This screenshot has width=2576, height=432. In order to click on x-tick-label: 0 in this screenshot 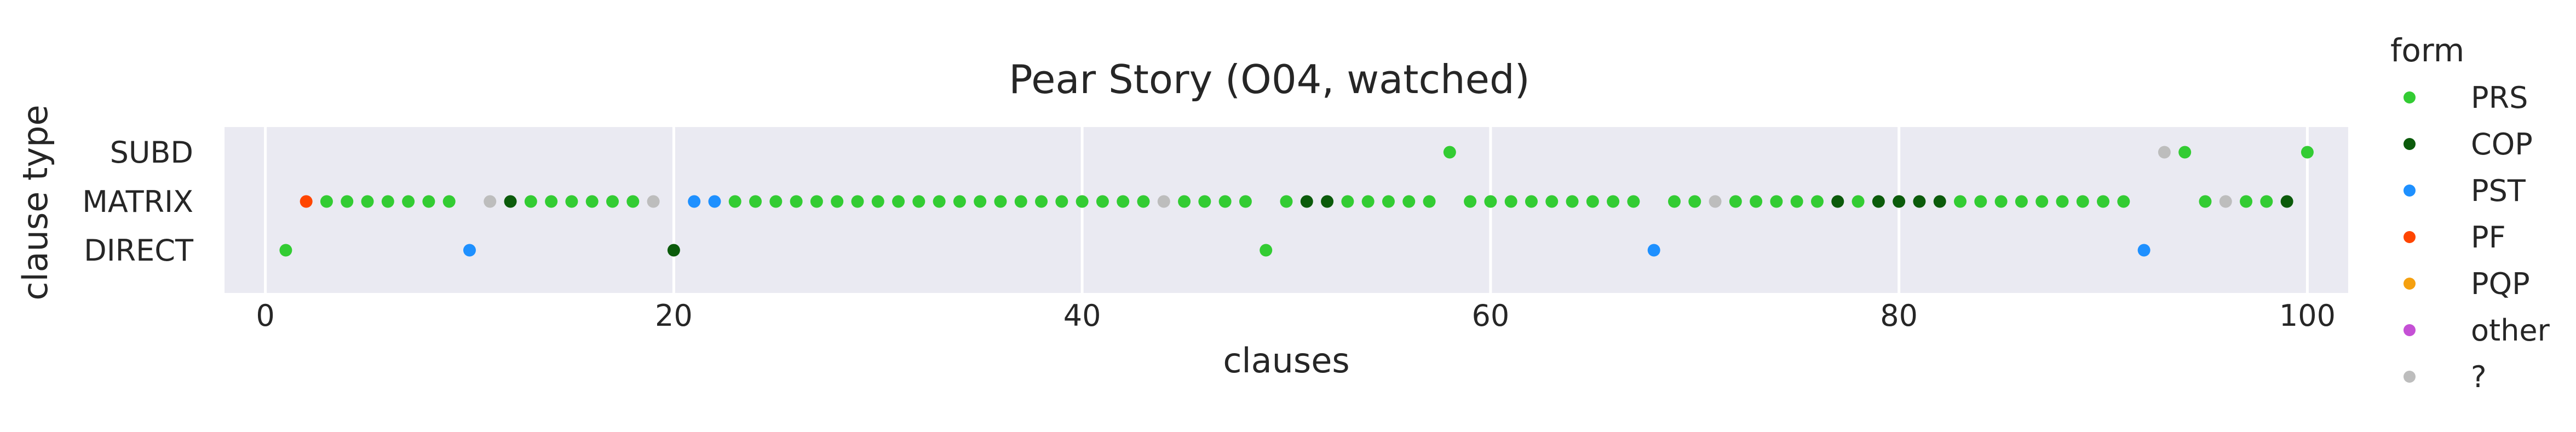, I will do `click(265, 315)`.